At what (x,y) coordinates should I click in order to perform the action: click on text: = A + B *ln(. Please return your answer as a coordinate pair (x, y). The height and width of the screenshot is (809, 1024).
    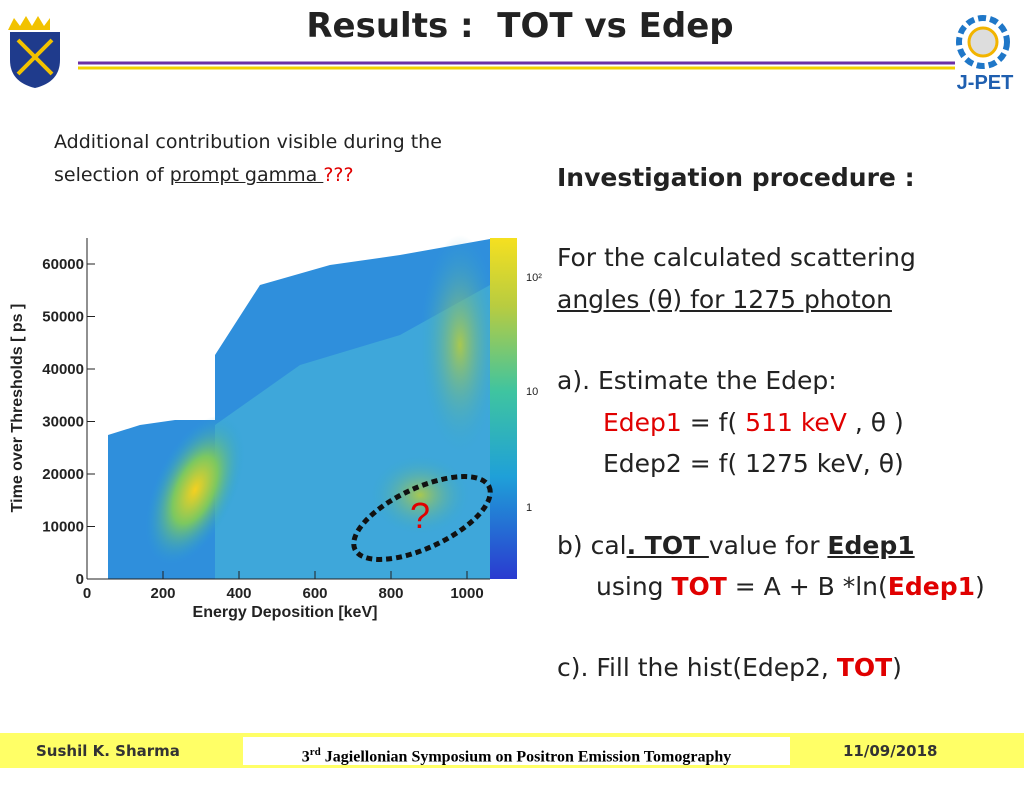
    Looking at the image, I should click on (807, 586).